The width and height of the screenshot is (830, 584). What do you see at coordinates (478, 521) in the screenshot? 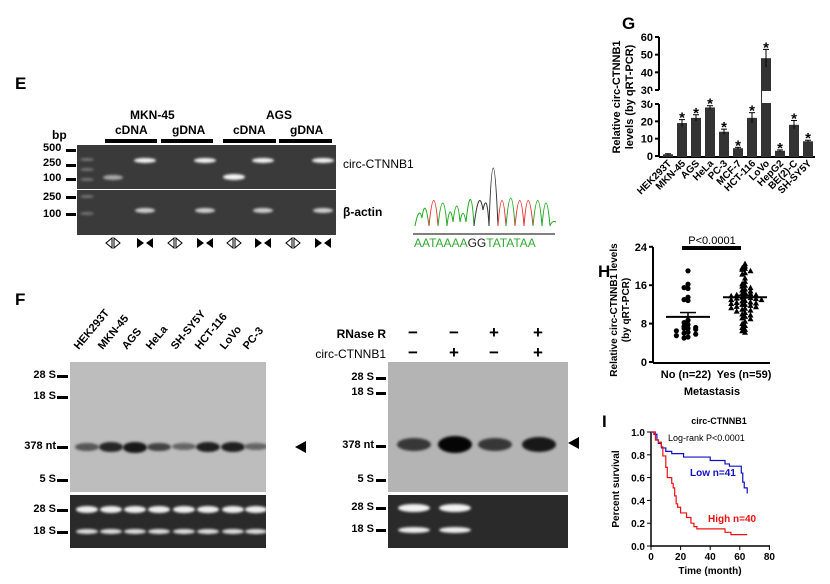
I see `rrna-loading-rnase-r` at bounding box center [478, 521].